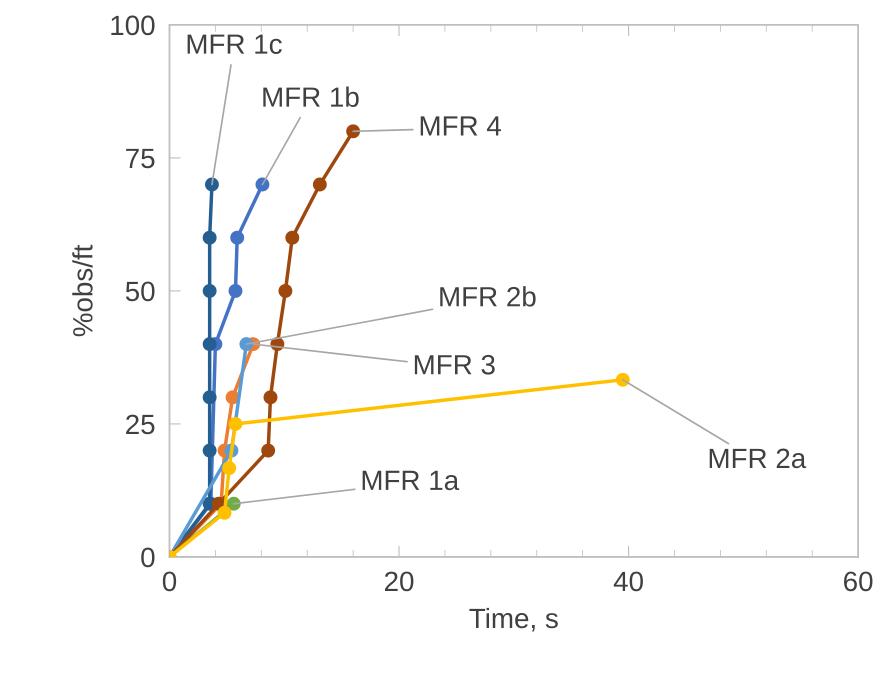 The image size is (892, 691). What do you see at coordinates (399, 582) in the screenshot?
I see `x-tick-label: 20` at bounding box center [399, 582].